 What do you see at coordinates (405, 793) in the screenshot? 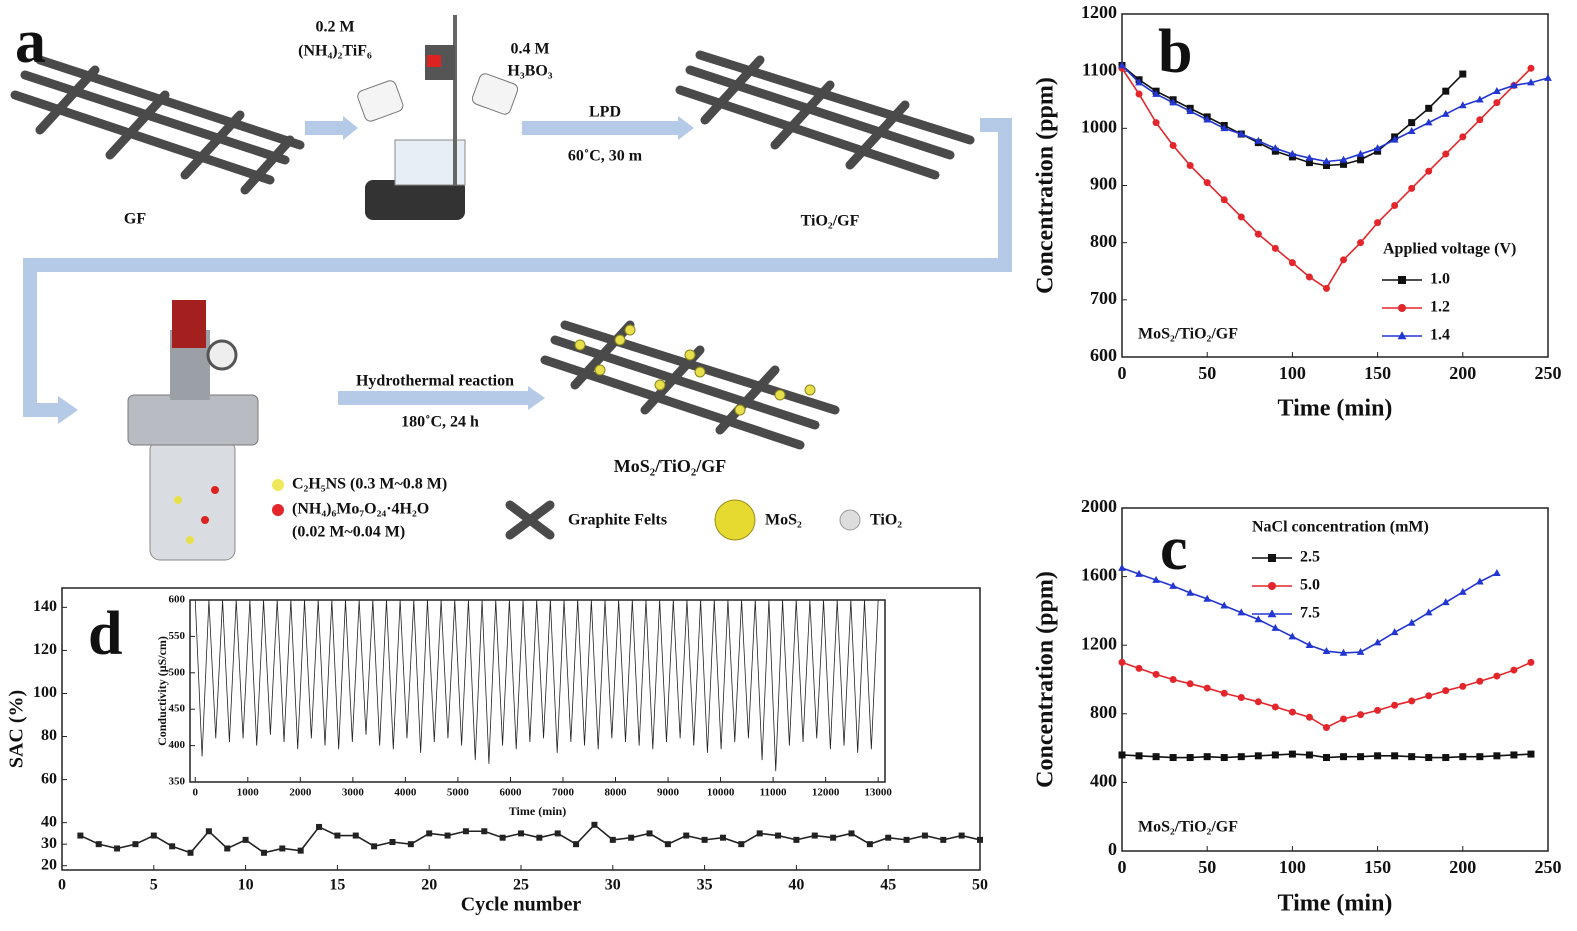
I see `x-tick-label: 4000` at bounding box center [405, 793].